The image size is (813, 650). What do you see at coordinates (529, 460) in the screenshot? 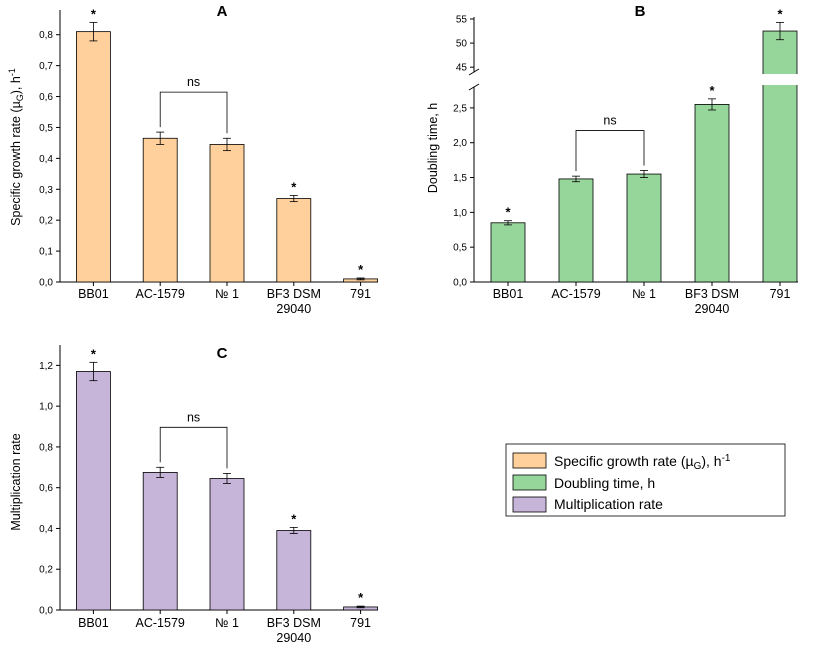
I see `legend-swatch-growth-rate` at bounding box center [529, 460].